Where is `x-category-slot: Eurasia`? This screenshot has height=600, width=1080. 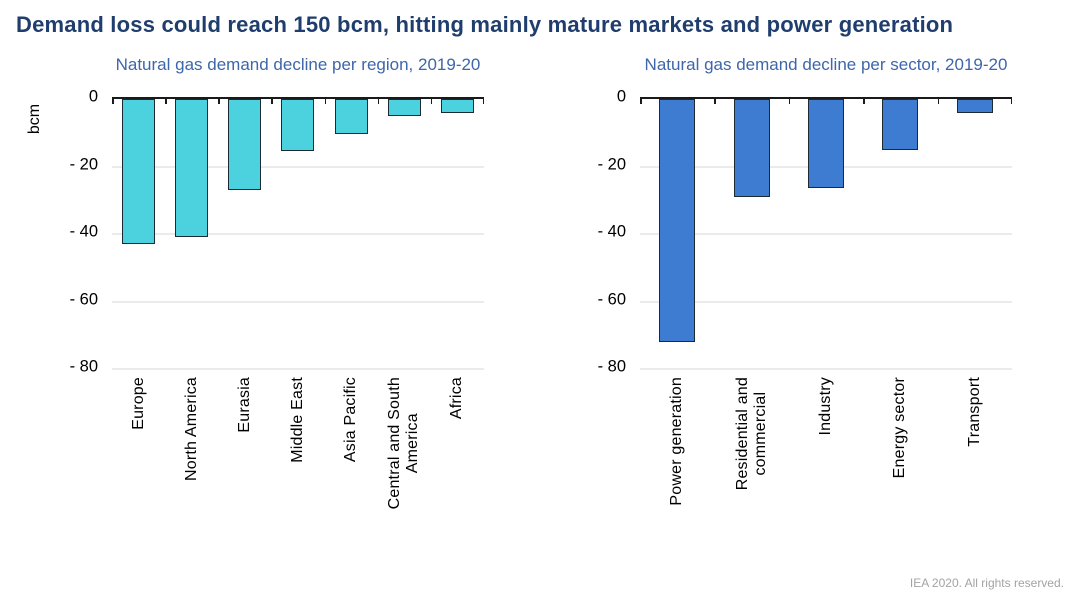
x-category-slot: Eurasia is located at coordinates (244, 458).